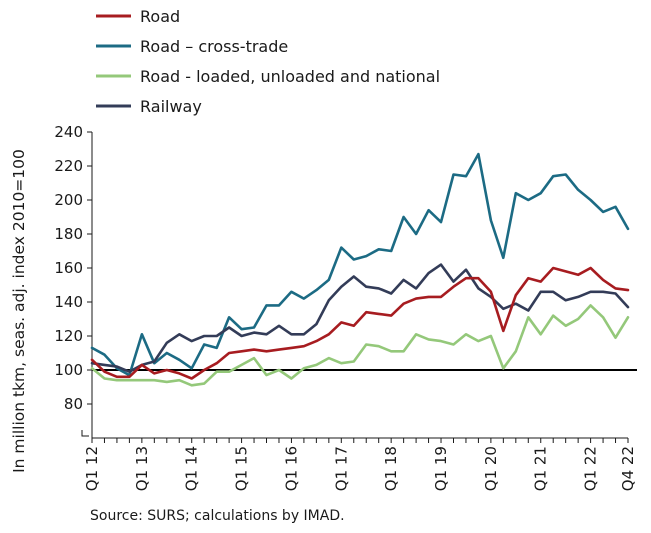 The width and height of the screenshot is (651, 533). I want to click on y-tick-label: 200, so click(68, 200).